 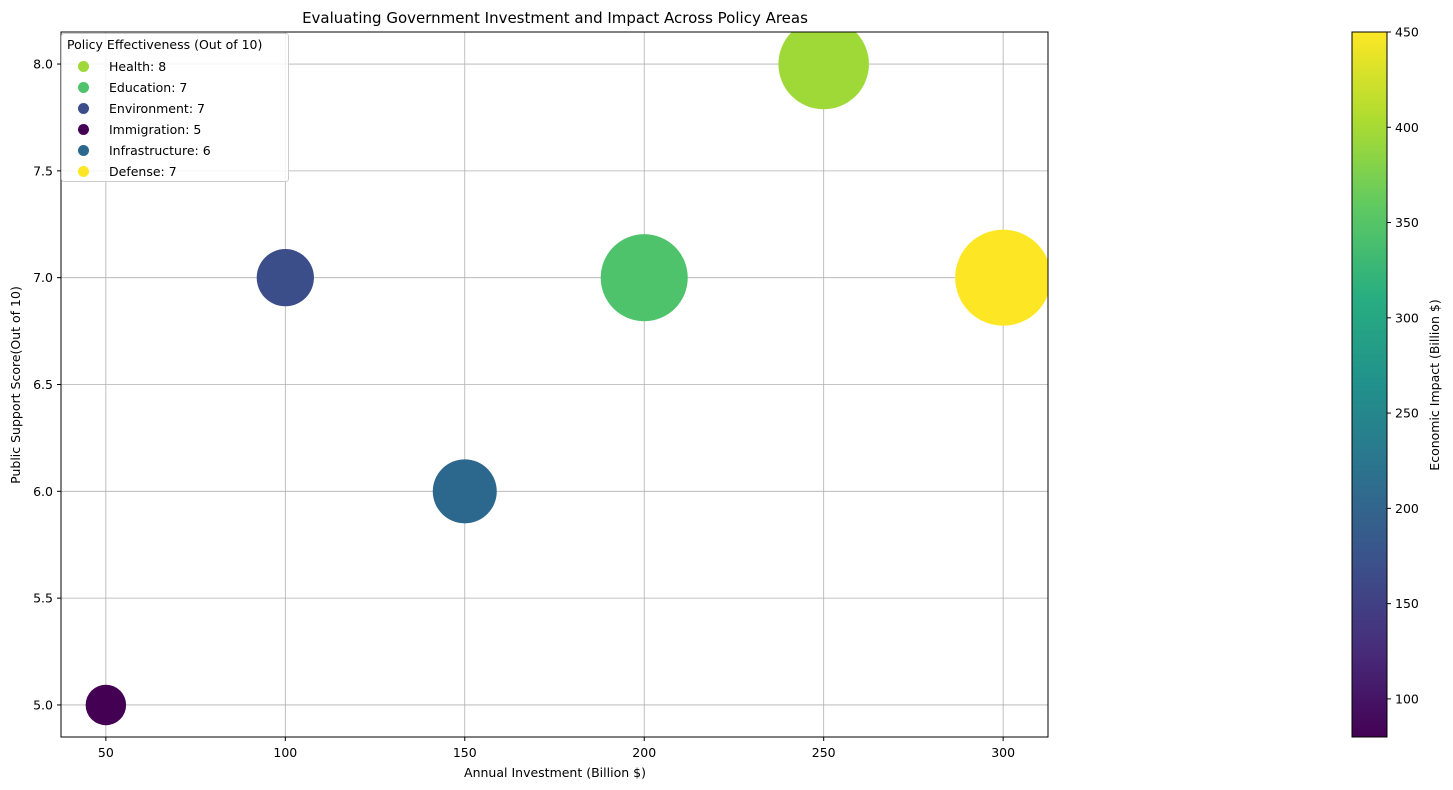 What do you see at coordinates (43, 704) in the screenshot?
I see `y-tick-label: 5.0` at bounding box center [43, 704].